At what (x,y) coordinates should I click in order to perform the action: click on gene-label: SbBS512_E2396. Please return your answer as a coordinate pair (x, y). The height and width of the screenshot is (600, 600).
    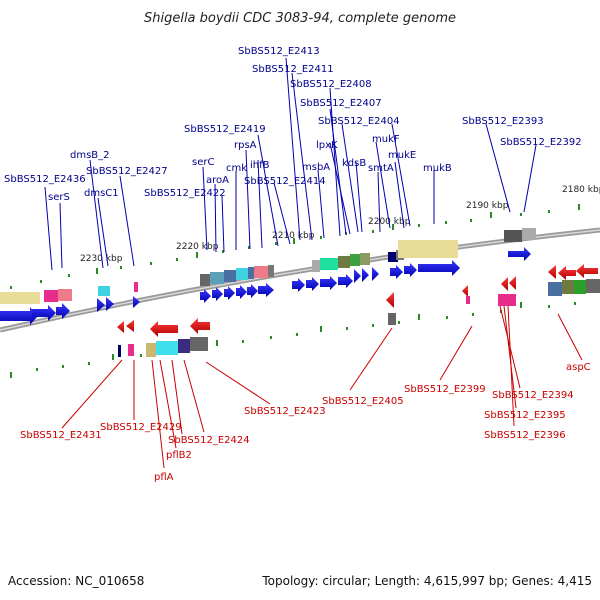
    Looking at the image, I should click on (525, 435).